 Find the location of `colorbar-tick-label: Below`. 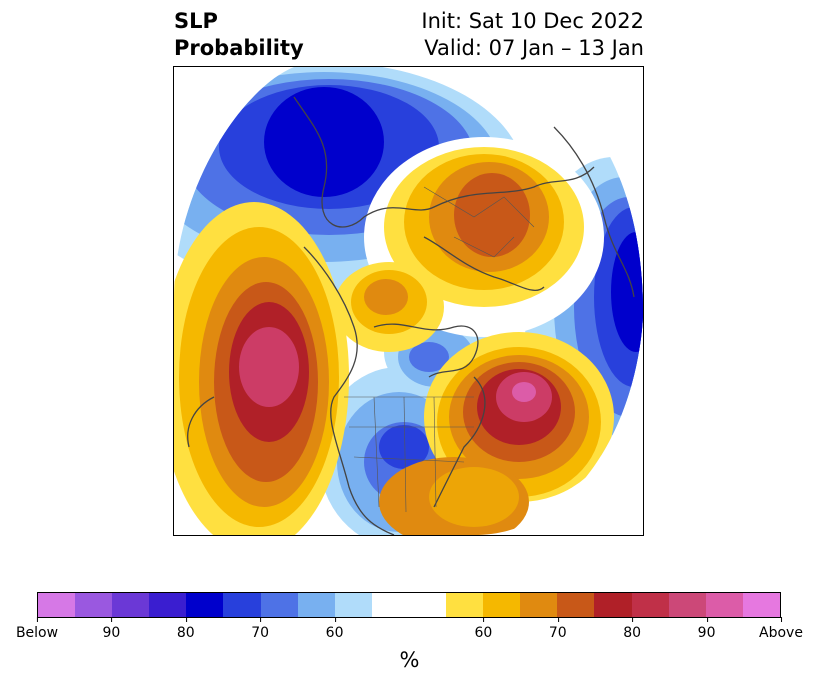

colorbar-tick-label: Below is located at coordinates (37, 629).